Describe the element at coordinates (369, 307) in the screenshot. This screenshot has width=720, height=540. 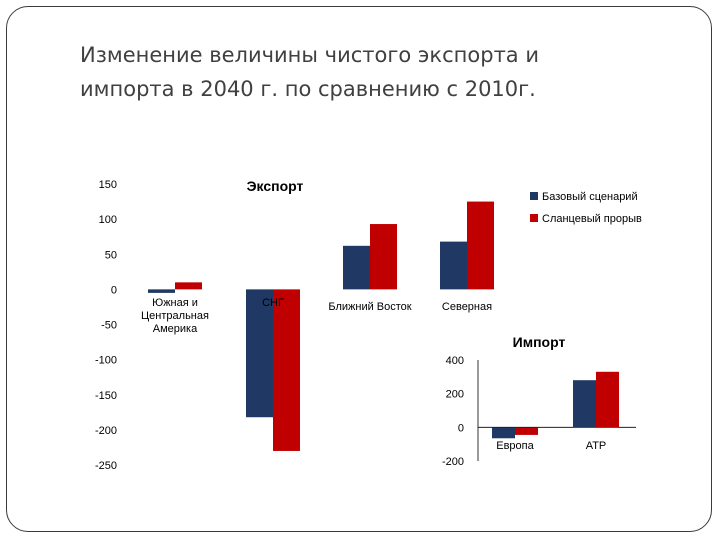
I see `export-category-label: Ближний Восток` at that location.